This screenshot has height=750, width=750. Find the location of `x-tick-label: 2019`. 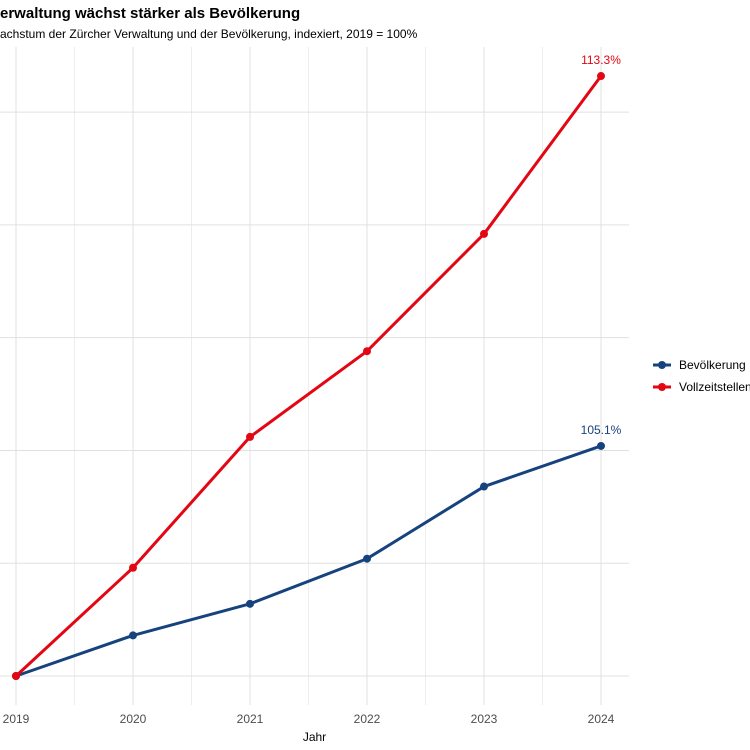

x-tick-label: 2019 is located at coordinates (16, 719).